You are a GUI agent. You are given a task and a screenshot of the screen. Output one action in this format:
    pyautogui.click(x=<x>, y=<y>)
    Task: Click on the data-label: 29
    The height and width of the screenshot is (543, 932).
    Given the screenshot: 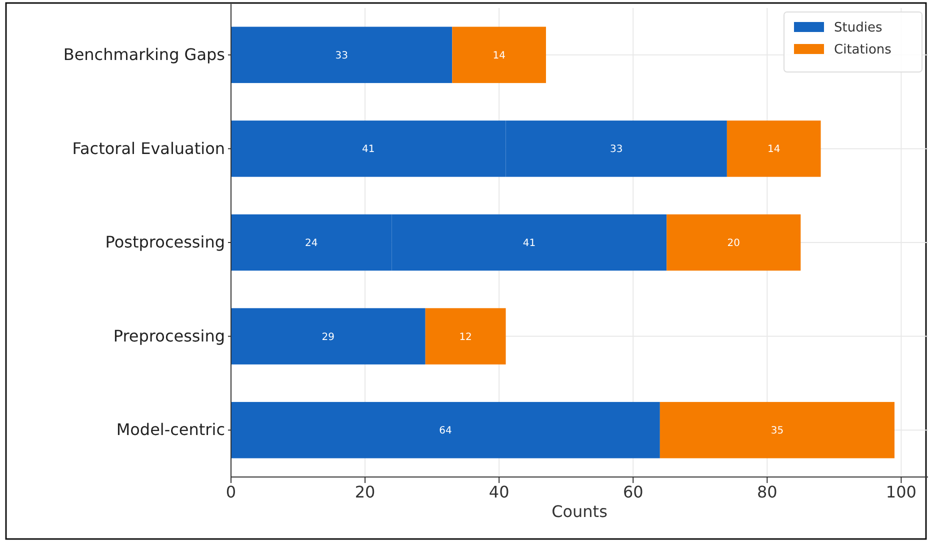 What is the action you would take?
    pyautogui.click(x=328, y=337)
    